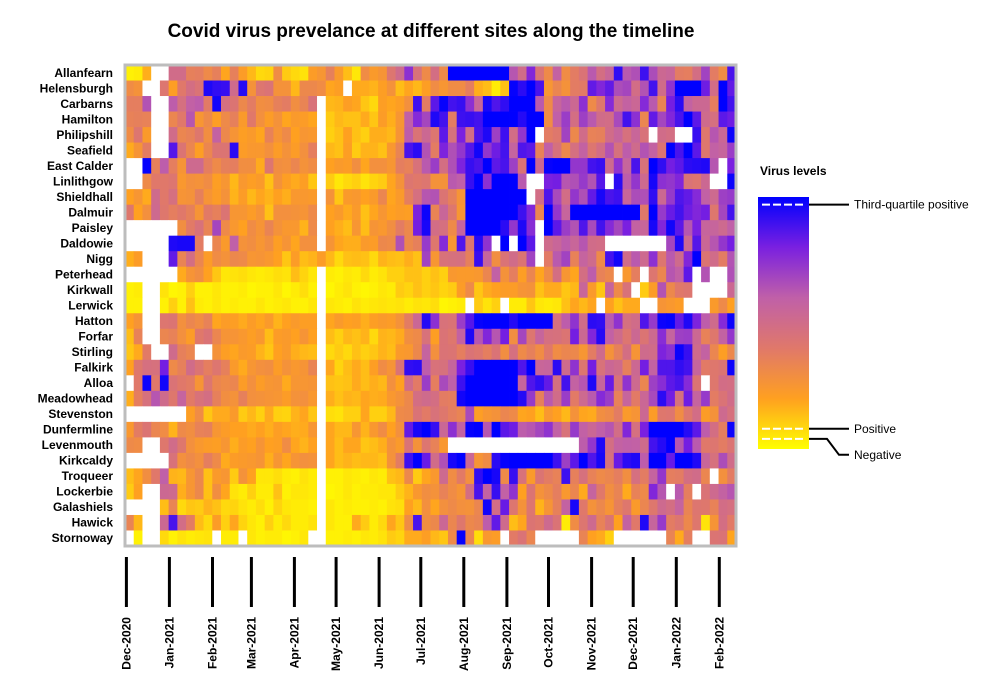  I want to click on x-tick-label: Nov-2021, so click(592, 644).